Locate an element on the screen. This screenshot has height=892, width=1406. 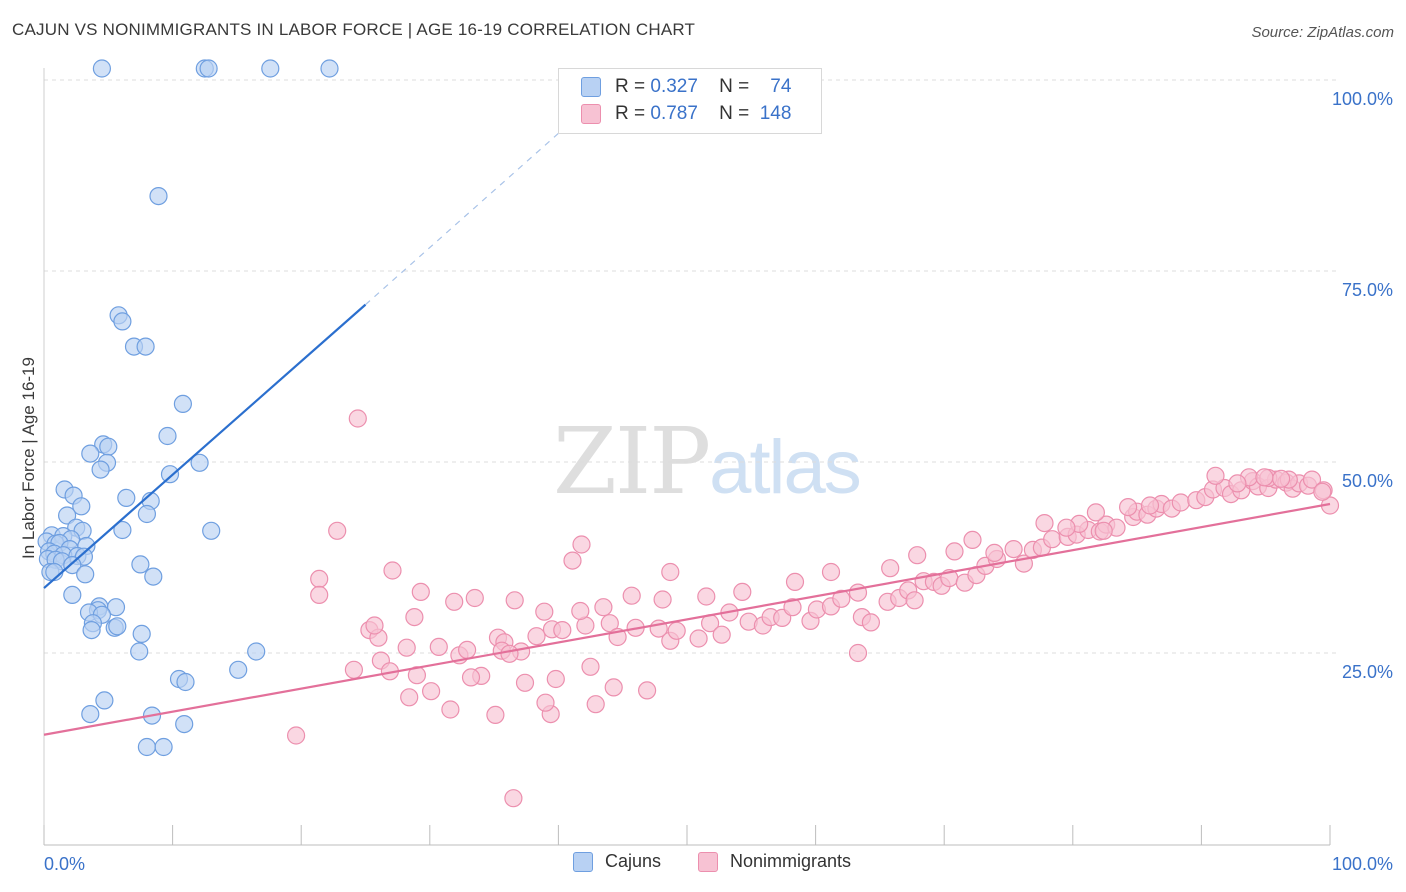
legend-item-cajuns: Cajuns is located at coordinates (617, 861).